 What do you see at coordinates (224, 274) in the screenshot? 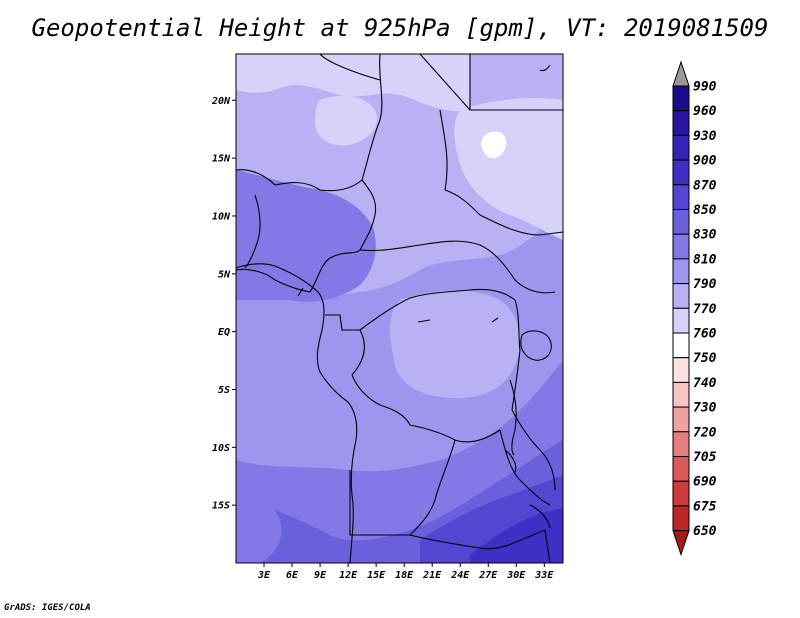
I see `y-tick-label: 5N` at bounding box center [224, 274].